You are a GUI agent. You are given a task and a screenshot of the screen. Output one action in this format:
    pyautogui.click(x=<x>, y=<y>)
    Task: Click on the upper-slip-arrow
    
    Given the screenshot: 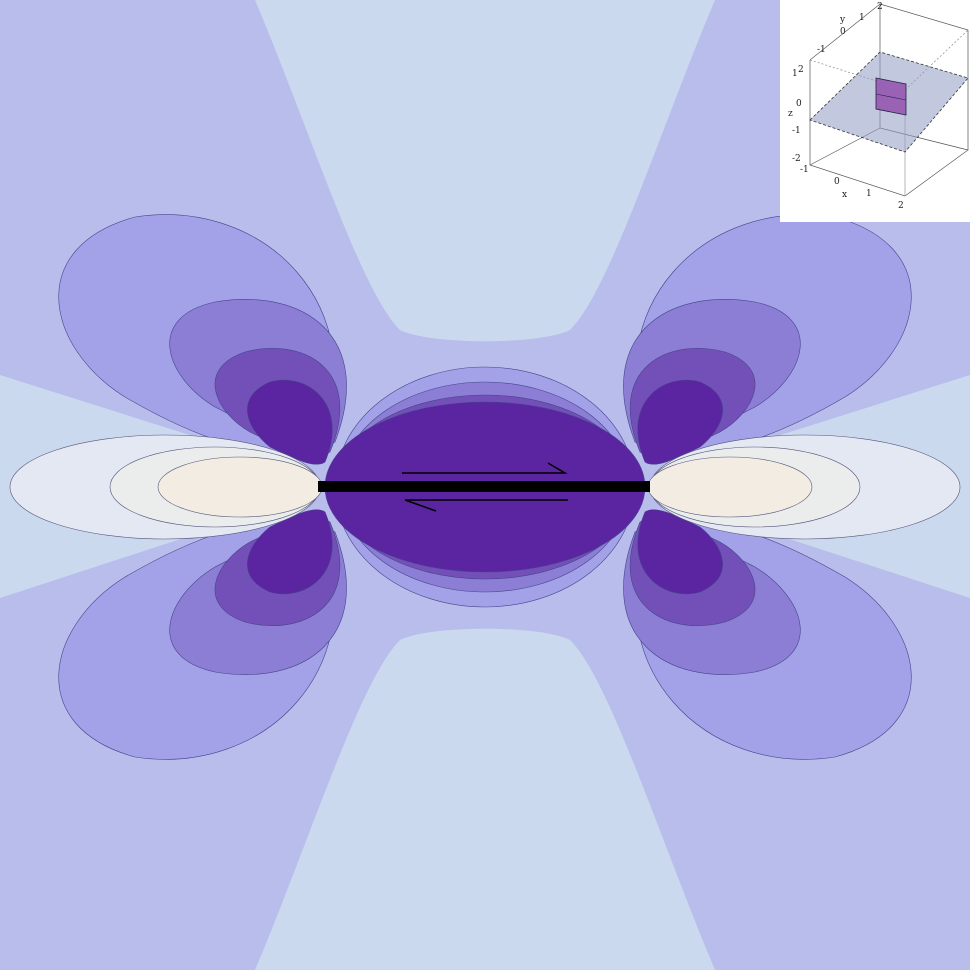 What is the action you would take?
    pyautogui.click(x=485, y=468)
    